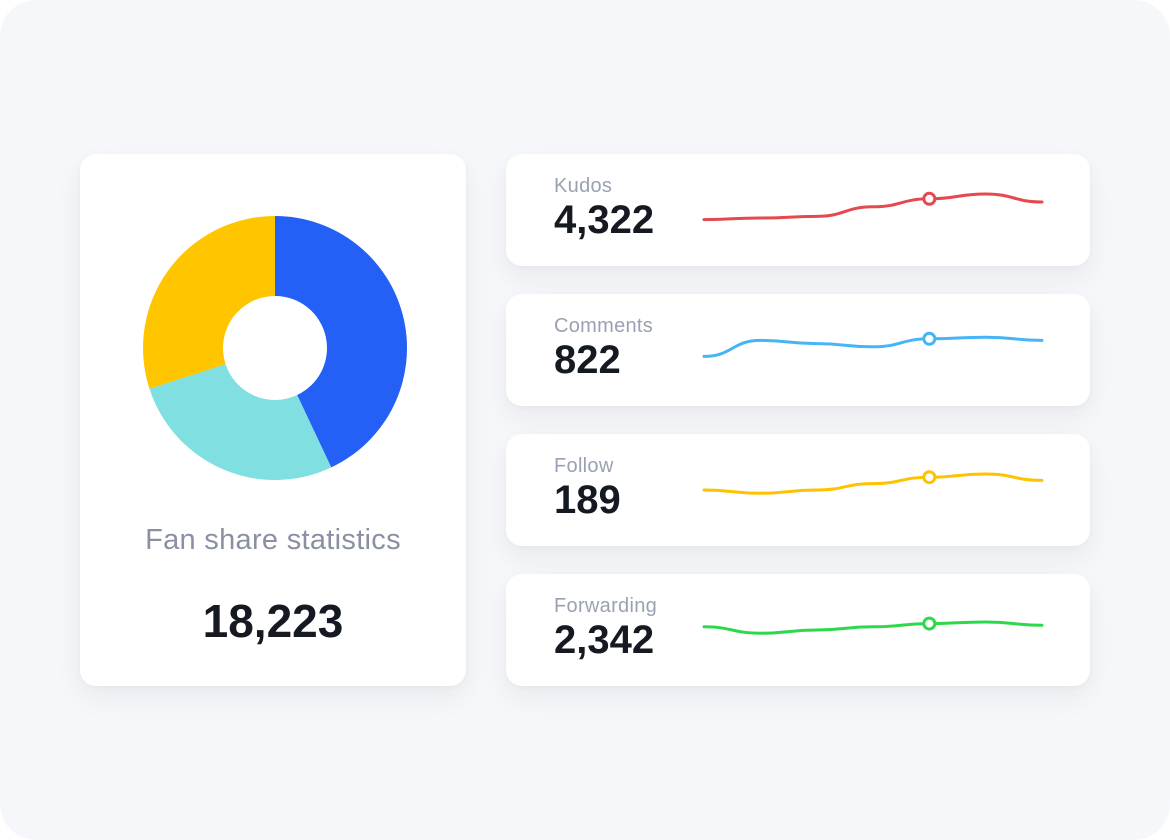 This screenshot has height=840, width=1170. What do you see at coordinates (604, 326) in the screenshot?
I see `stat-label: Comments` at bounding box center [604, 326].